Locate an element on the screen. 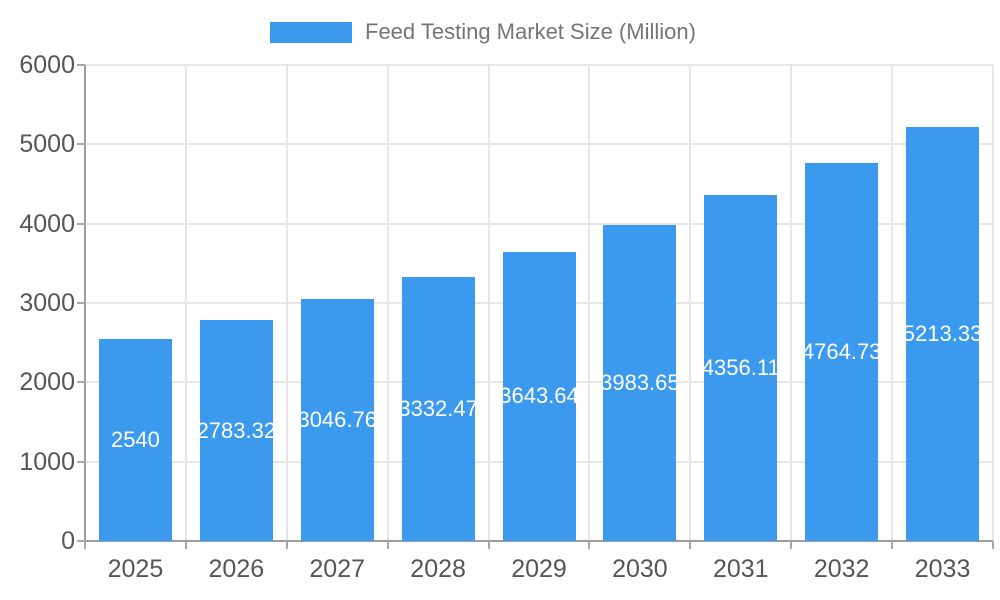 Image resolution: width=1000 pixels, height=600 pixels. bar-value-label: 4764.73 is located at coordinates (842, 351).